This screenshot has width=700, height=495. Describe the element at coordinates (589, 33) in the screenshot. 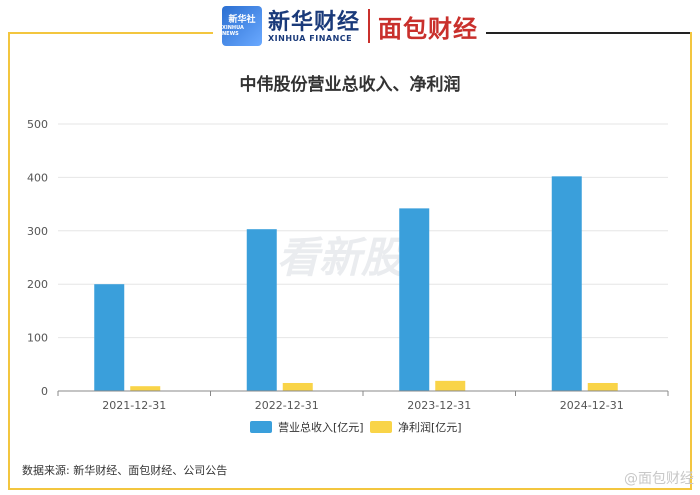

I see `header-rule-right` at that location.